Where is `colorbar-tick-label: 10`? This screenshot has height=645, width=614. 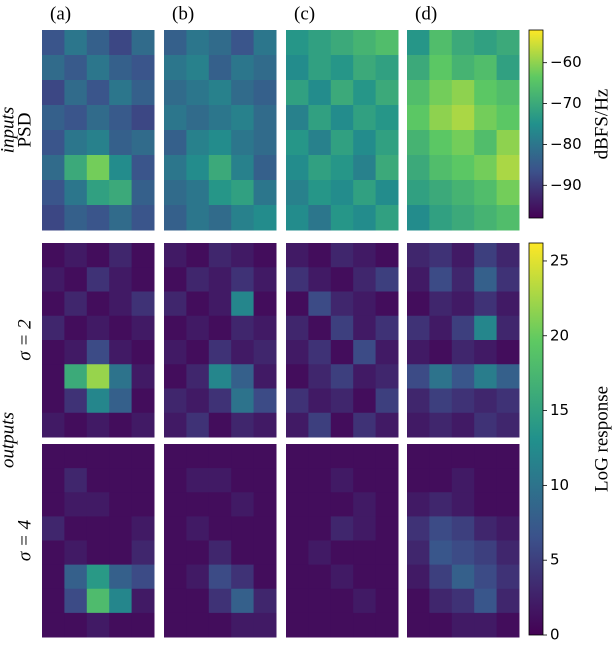
colorbar-tick-label: 10 is located at coordinates (559, 485).